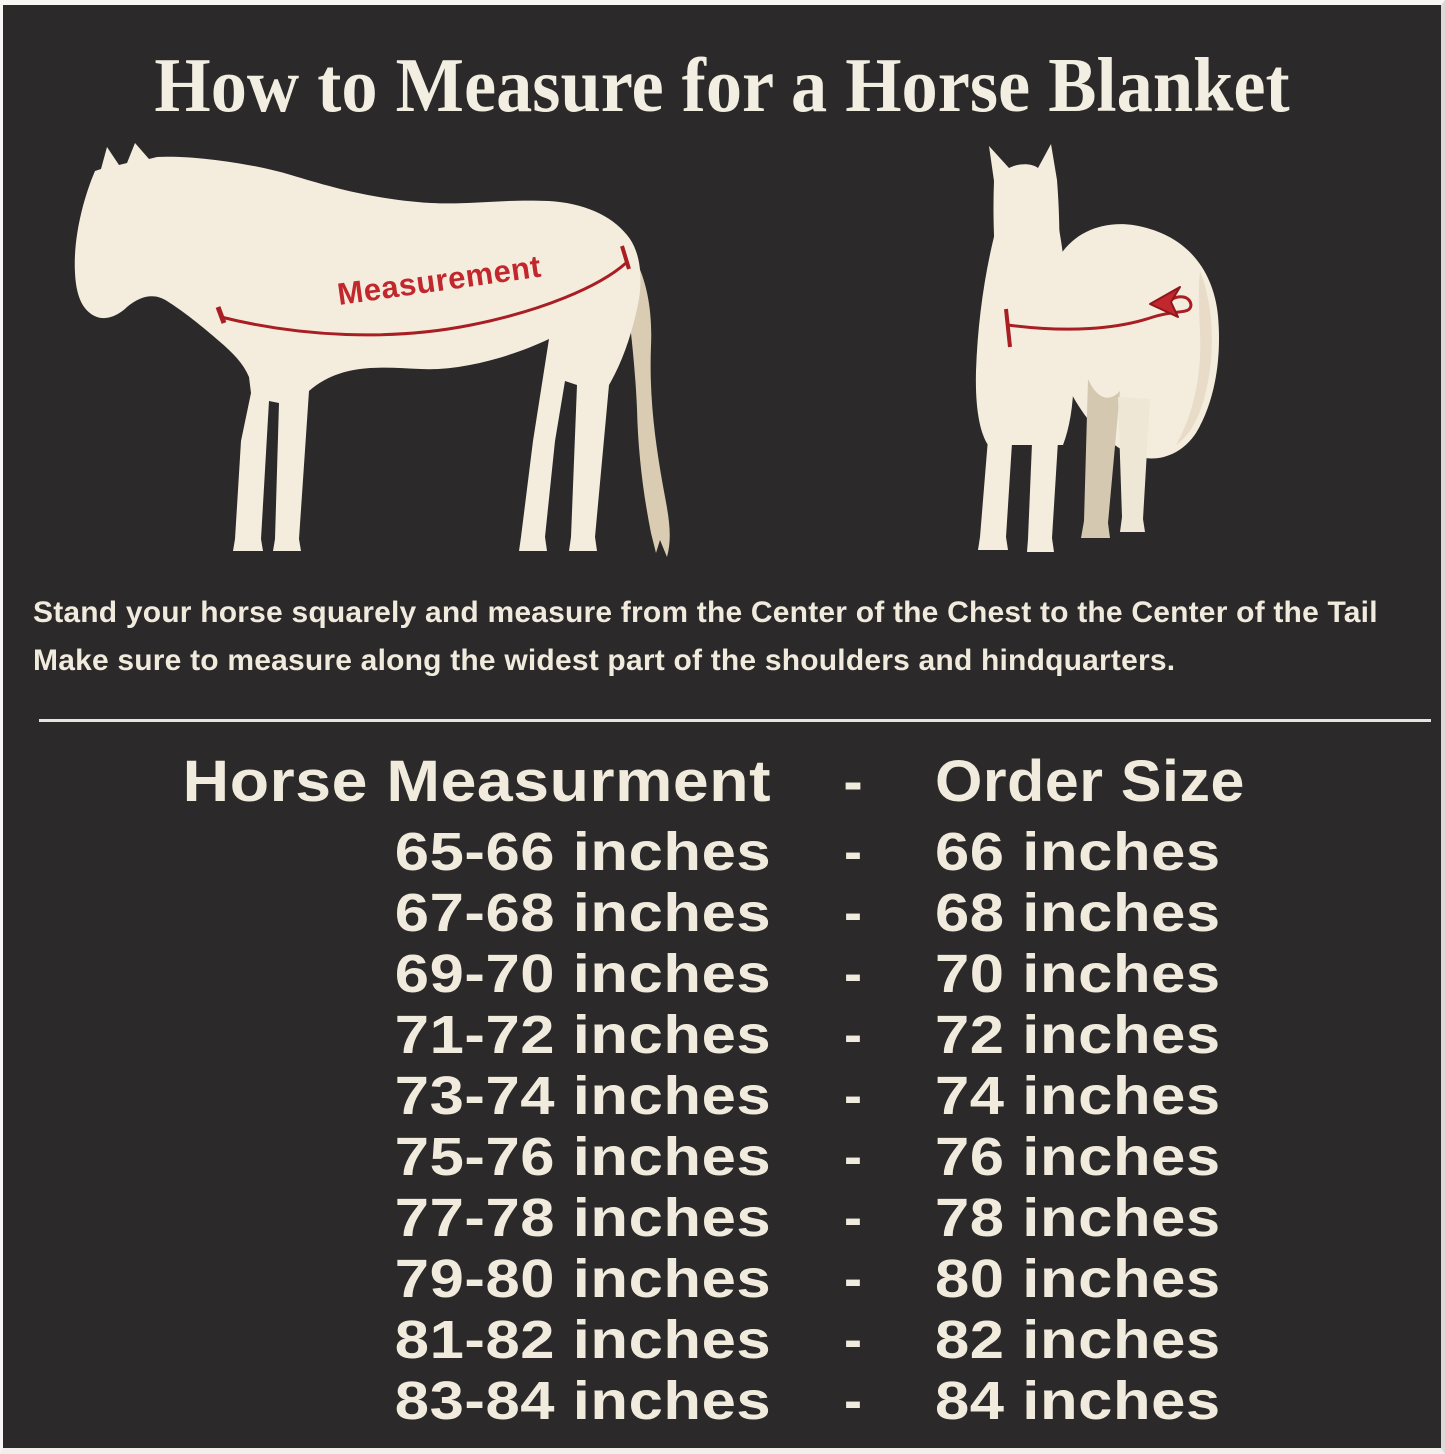 Image resolution: width=1445 pixels, height=1454 pixels. What do you see at coordinates (582, 1157) in the screenshot?
I see `measurement-cell: 75-76 inches` at bounding box center [582, 1157].